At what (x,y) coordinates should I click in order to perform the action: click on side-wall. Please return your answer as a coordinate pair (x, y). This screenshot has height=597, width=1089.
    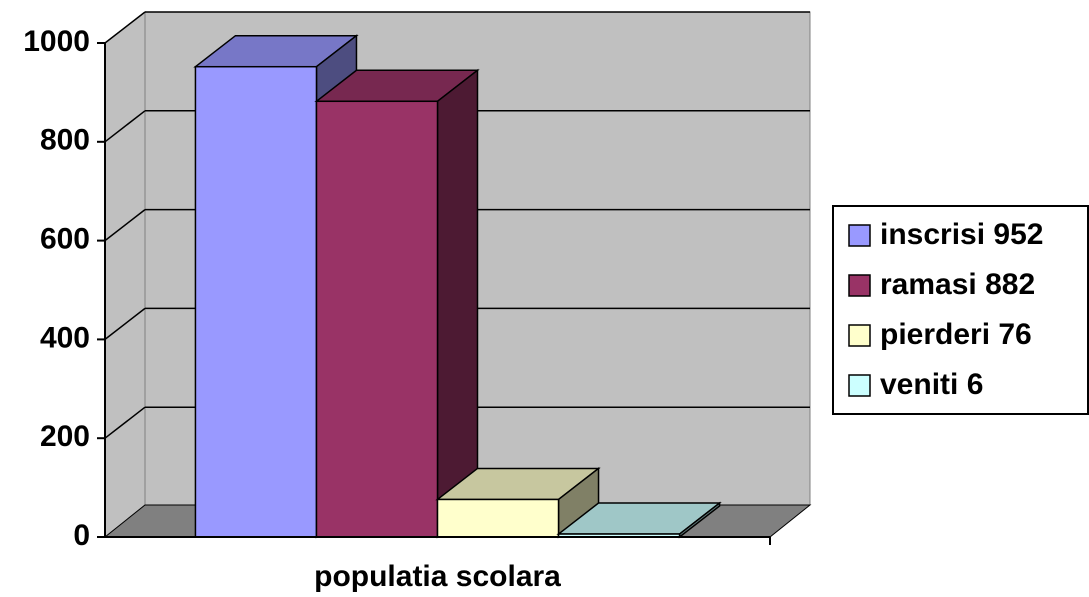
    Looking at the image, I should click on (125, 274).